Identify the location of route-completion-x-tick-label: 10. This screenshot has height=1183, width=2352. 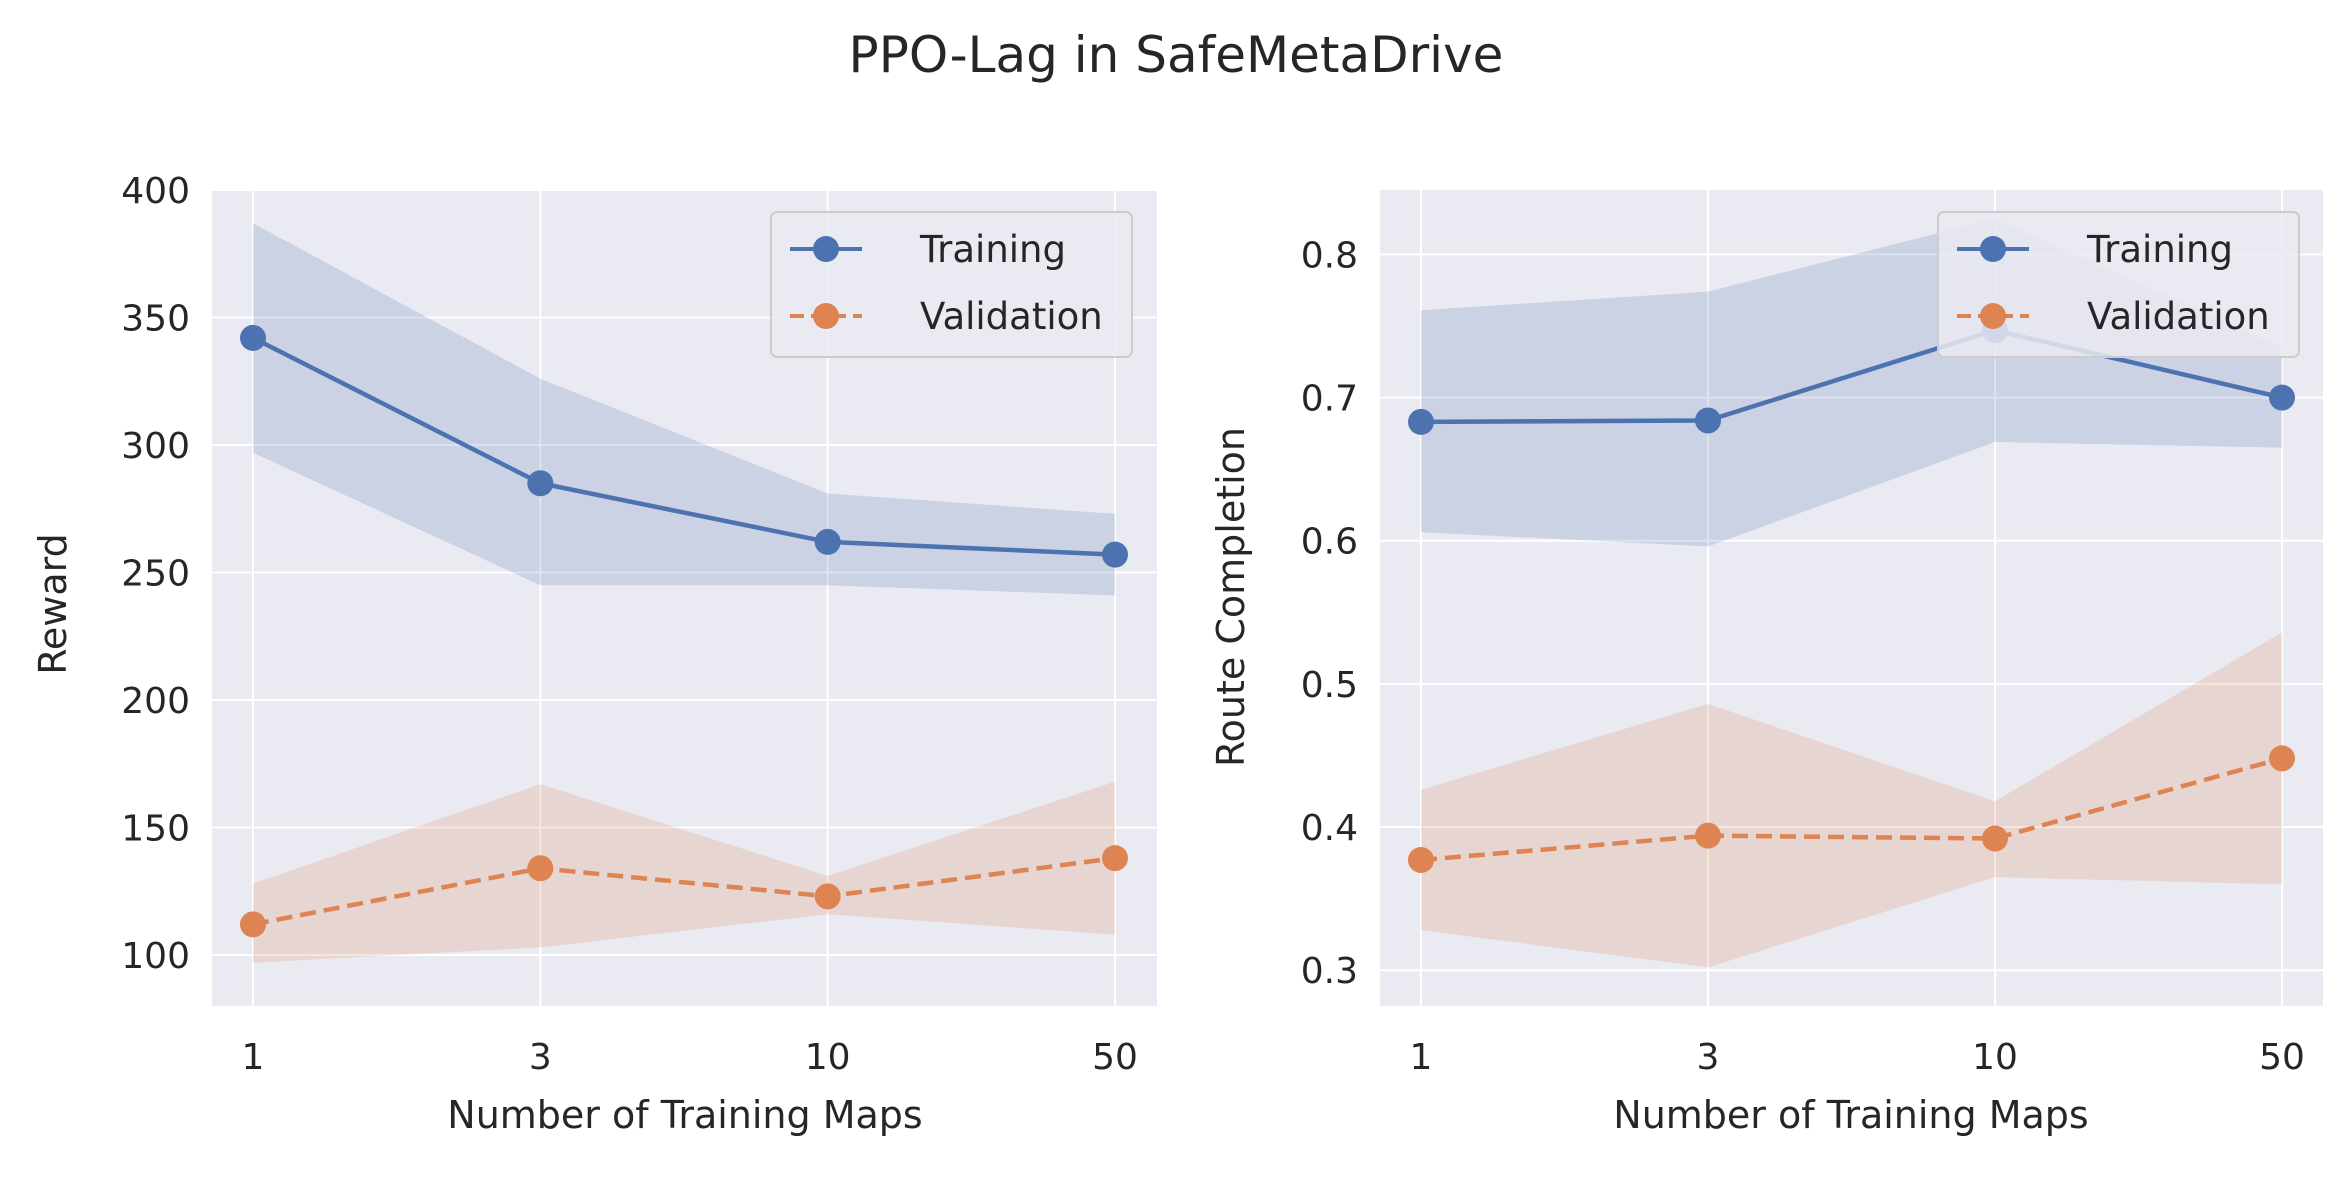
(1995, 1057).